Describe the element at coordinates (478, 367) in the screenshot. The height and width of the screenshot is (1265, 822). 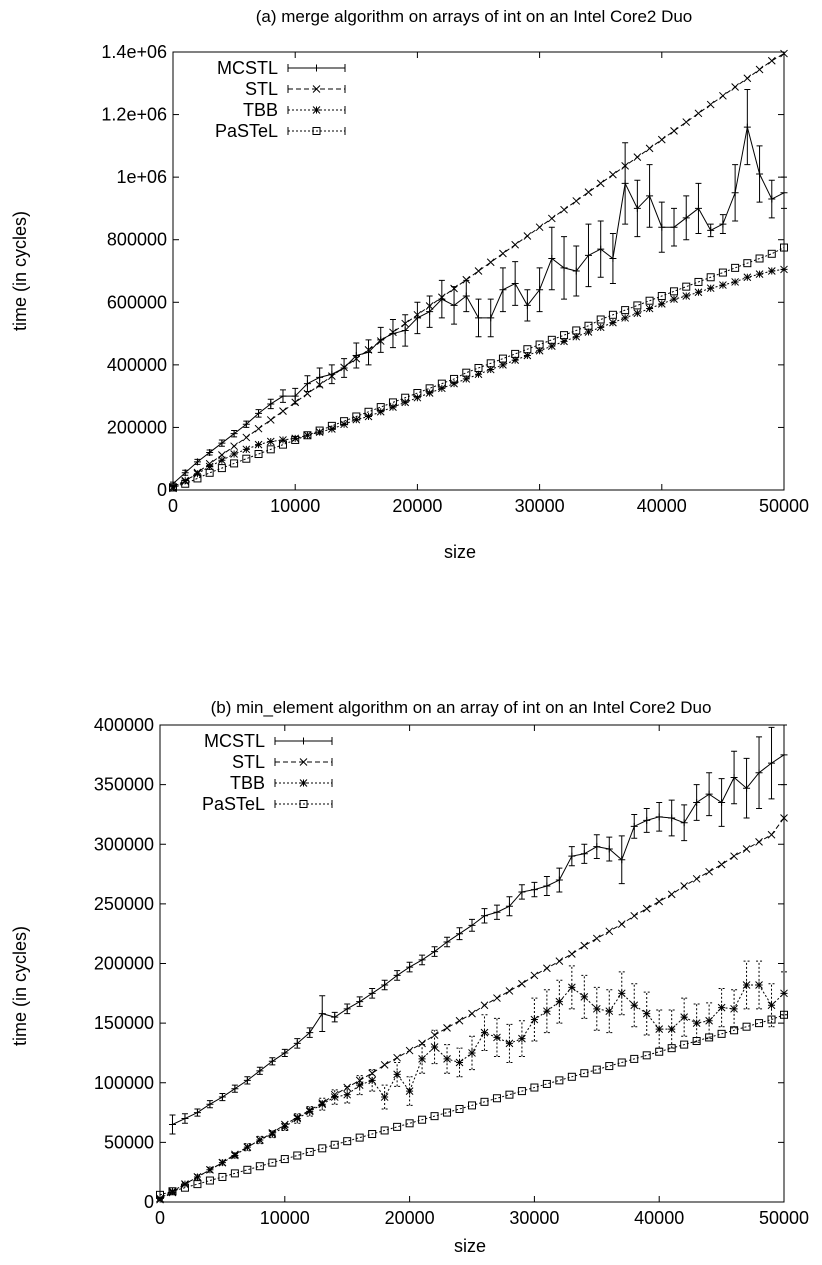
I see `series-pastel` at that location.